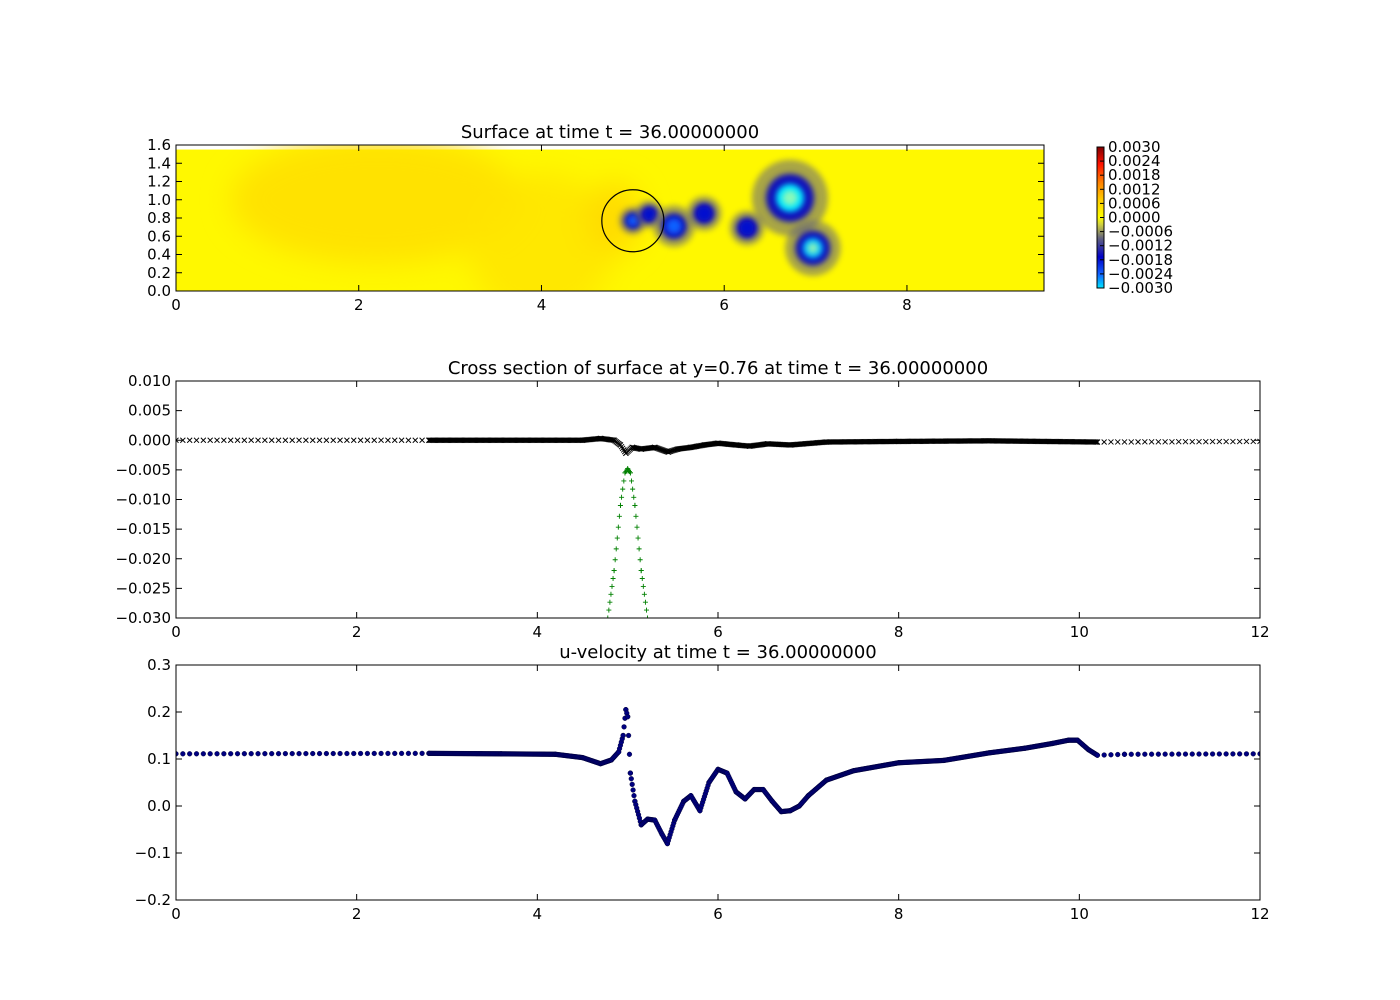 The width and height of the screenshot is (1400, 1000). I want to click on y-tick-label: 0.2, so click(159, 273).